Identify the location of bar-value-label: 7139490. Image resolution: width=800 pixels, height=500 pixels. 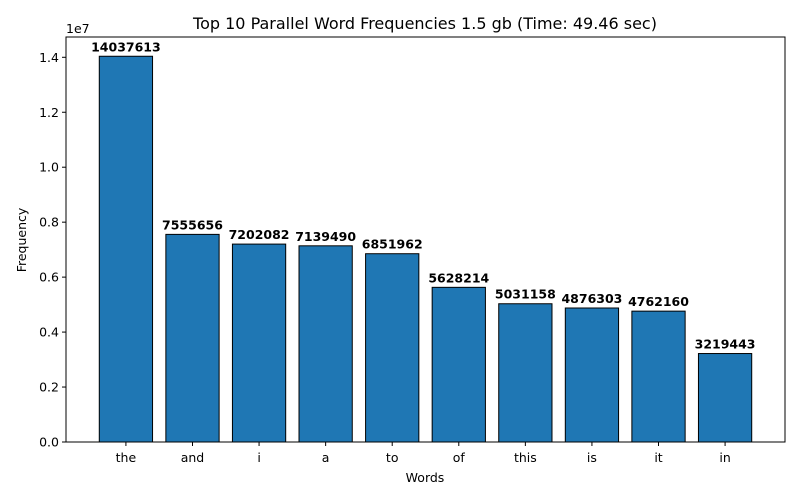
(325, 236).